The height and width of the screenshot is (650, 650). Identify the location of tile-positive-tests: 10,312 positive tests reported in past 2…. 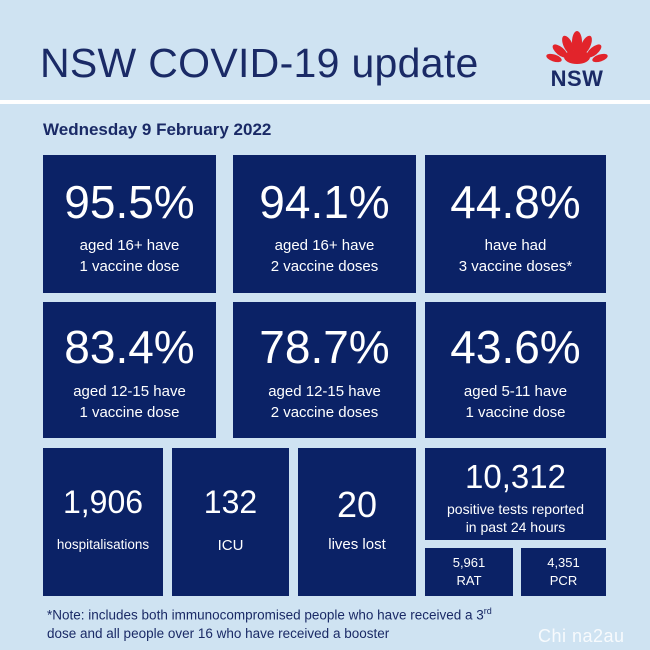
(515, 494).